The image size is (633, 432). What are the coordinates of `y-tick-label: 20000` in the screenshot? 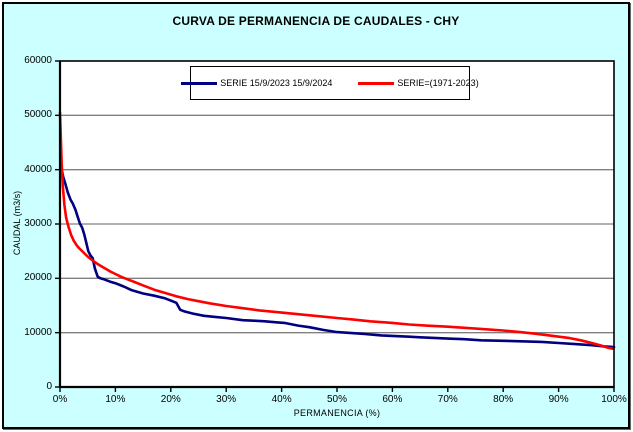 It's located at (38, 278).